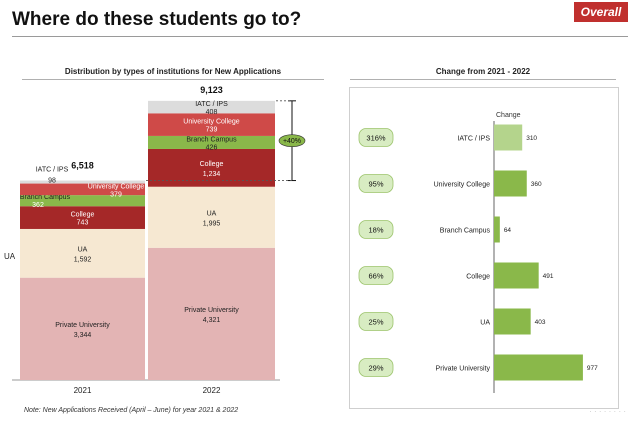 The image size is (640, 424). Describe the element at coordinates (485, 323) in the screenshot. I see `category-label: UA` at that location.